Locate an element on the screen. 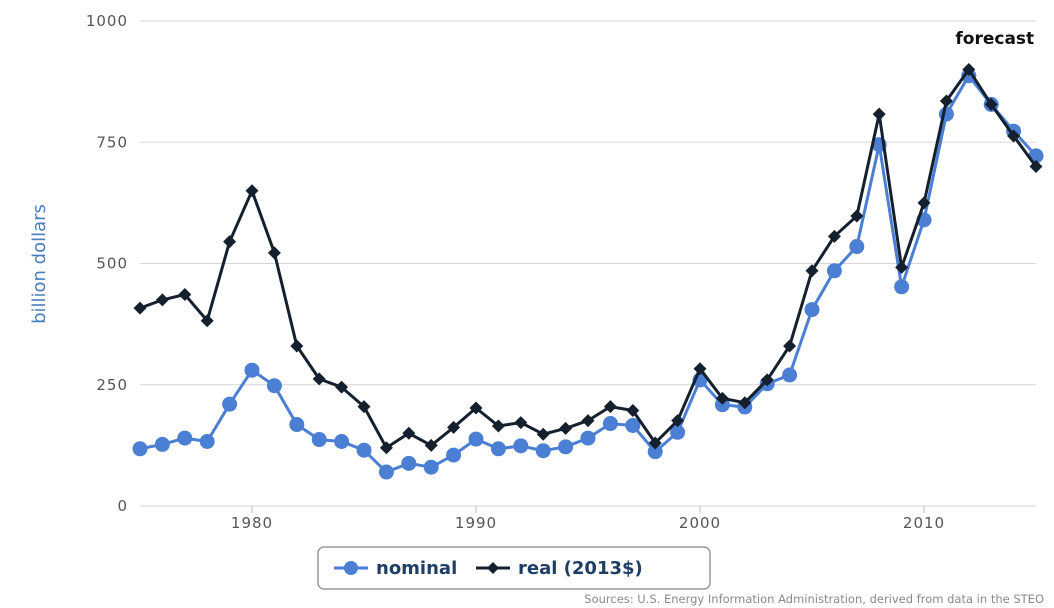 The width and height of the screenshot is (1054, 608). legend-label: nominal is located at coordinates (416, 568).